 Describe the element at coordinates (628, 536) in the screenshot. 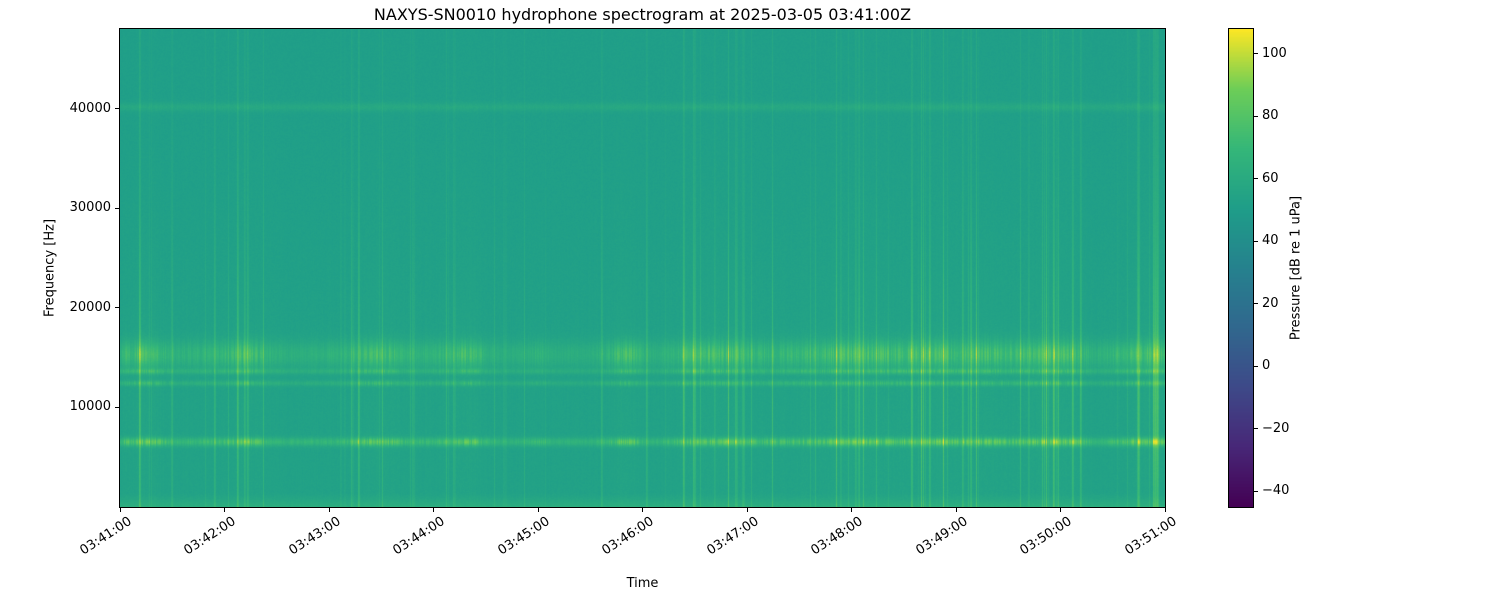

I see `x-tick-label: 03:46:00` at that location.